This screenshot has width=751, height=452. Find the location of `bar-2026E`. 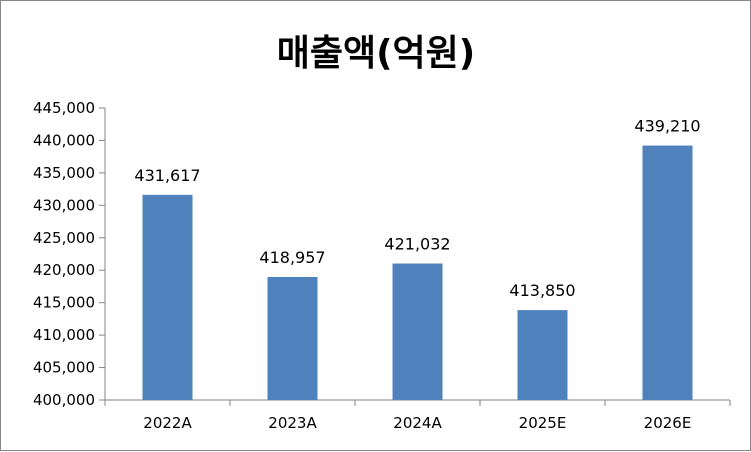

bar-2026E is located at coordinates (667, 272).